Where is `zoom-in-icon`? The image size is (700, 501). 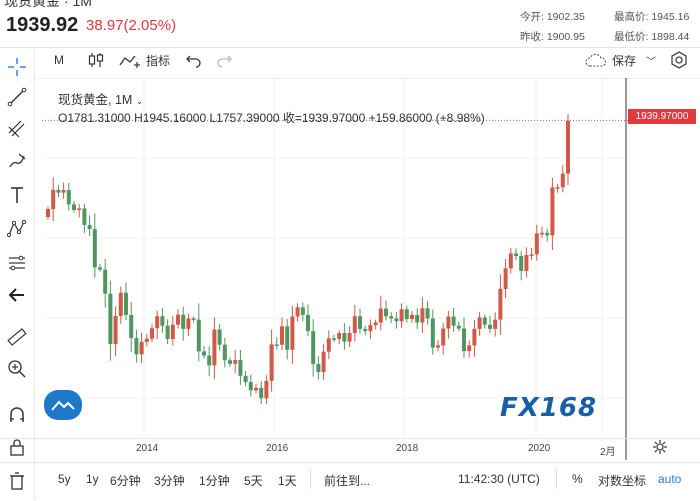 zoom-in-icon is located at coordinates (17, 369).